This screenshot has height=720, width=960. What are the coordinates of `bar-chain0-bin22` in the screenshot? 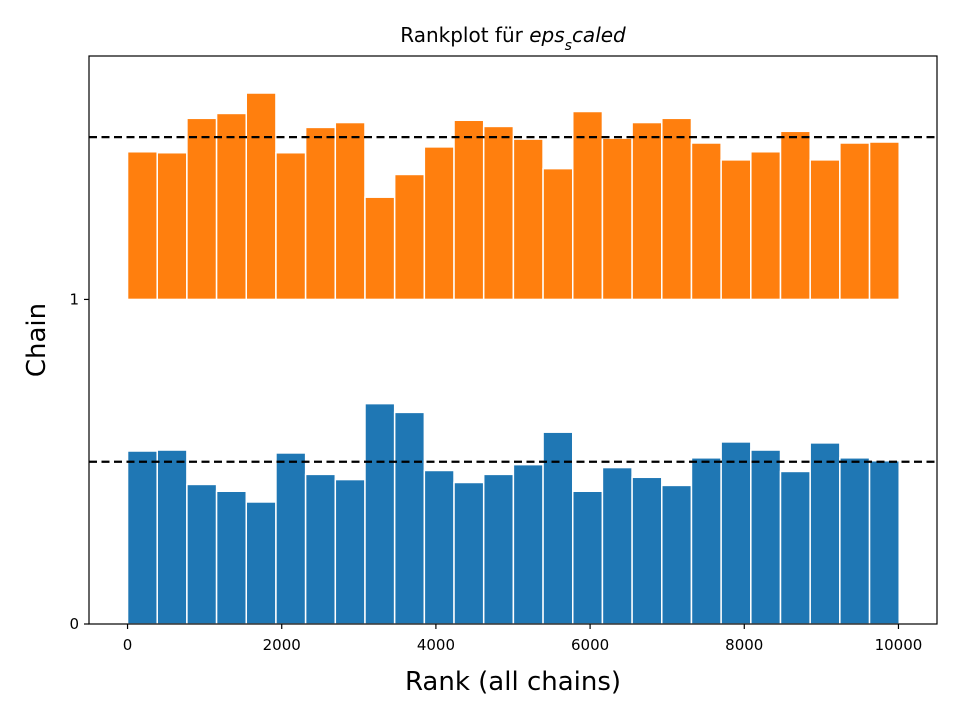 It's located at (766, 537).